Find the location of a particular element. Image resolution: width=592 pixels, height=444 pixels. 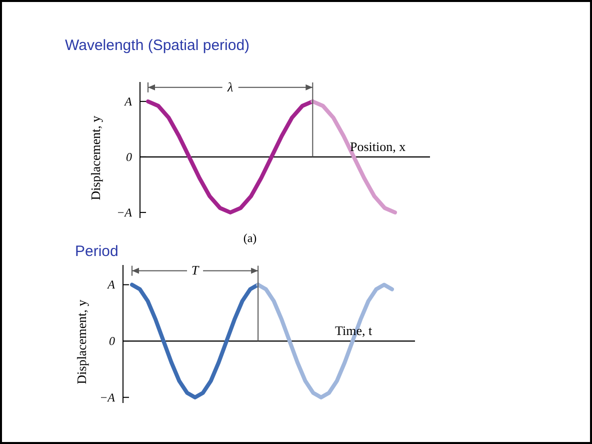

chart-title: Wavelength (Spatial period) is located at coordinates (157, 45).